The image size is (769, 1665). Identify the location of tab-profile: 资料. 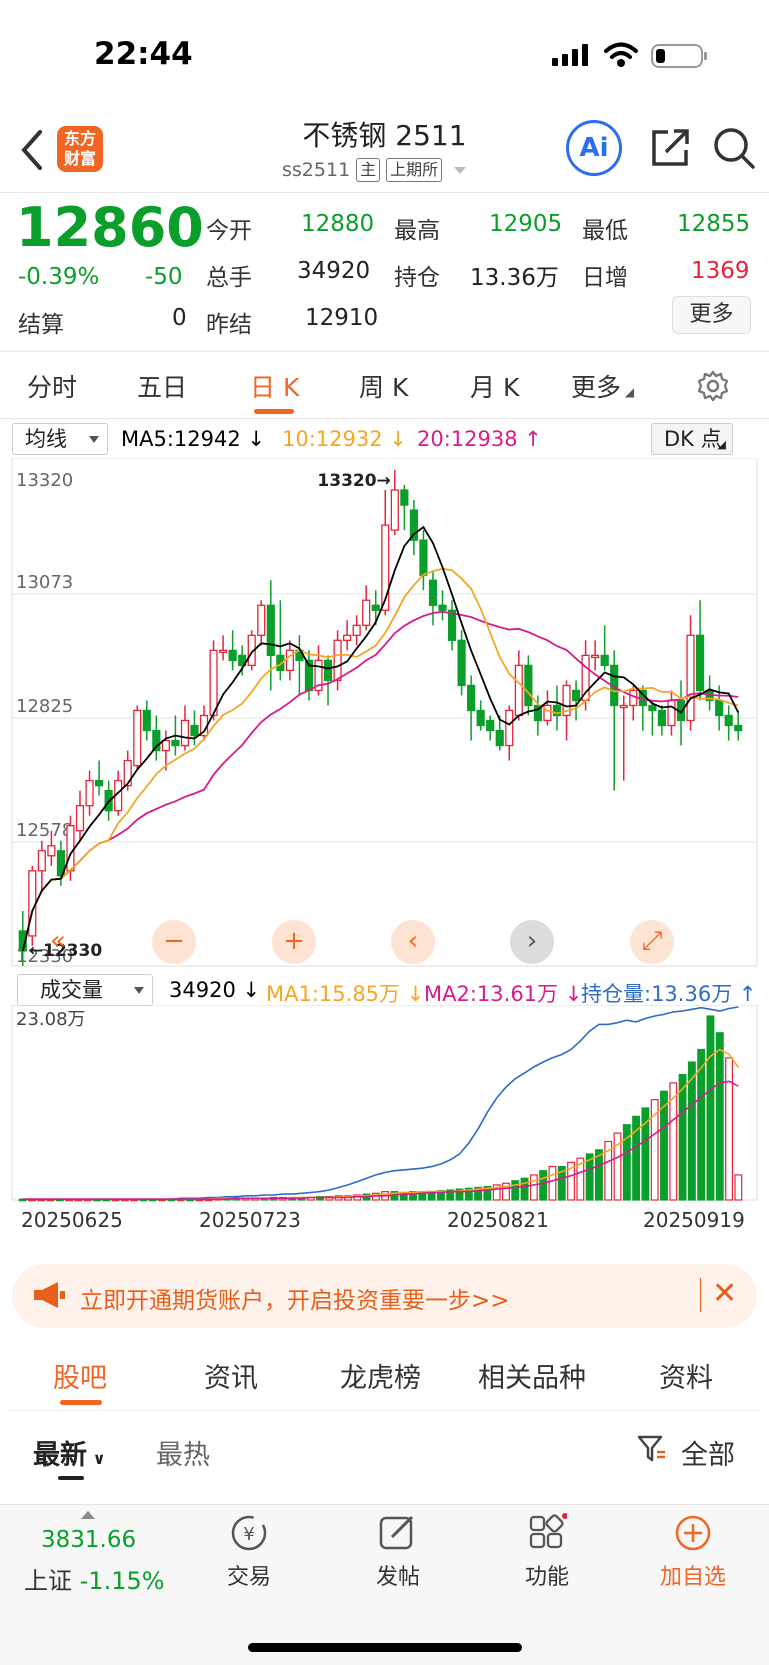
(686, 1378).